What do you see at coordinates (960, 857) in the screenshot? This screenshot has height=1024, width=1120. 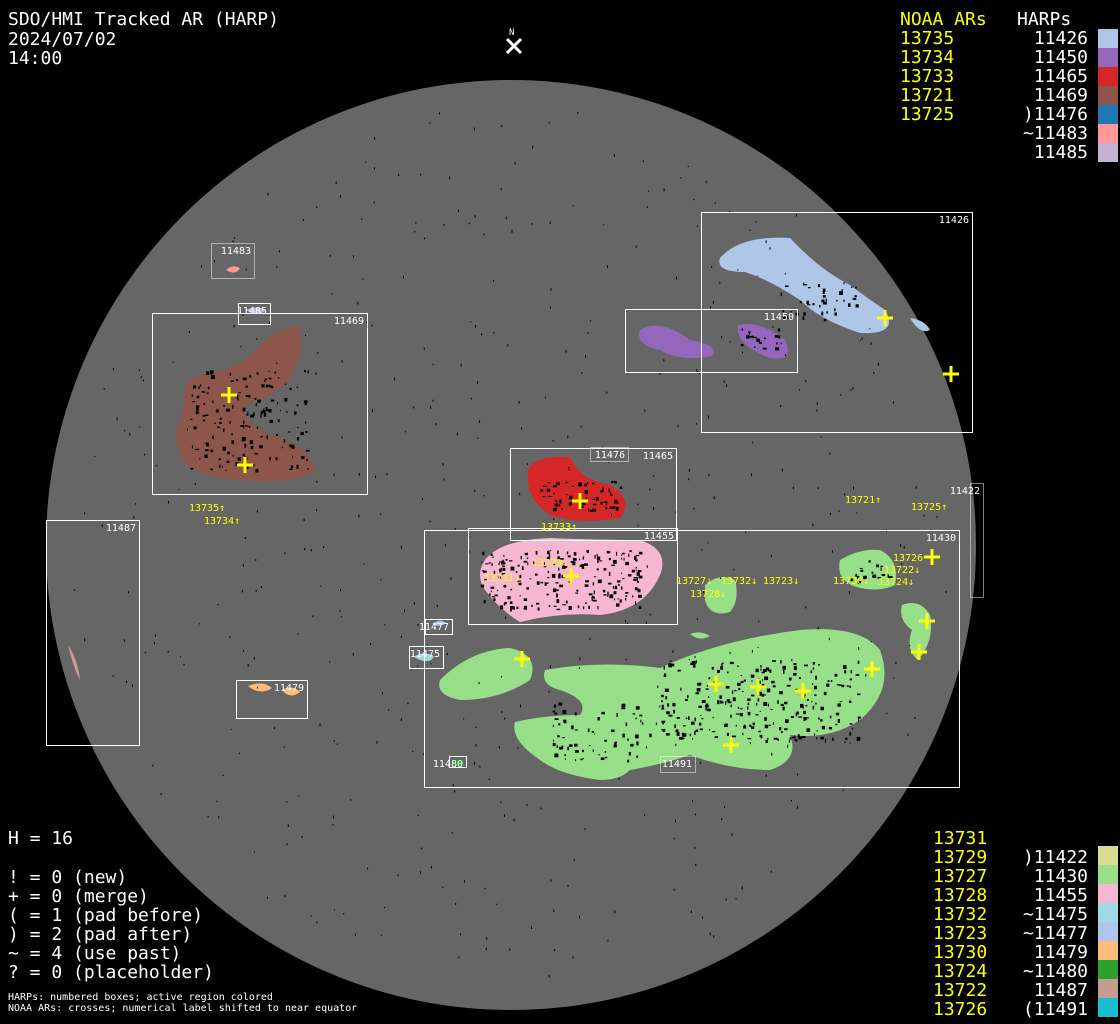 I see `noaa-ar-entry: 13729` at bounding box center [960, 857].